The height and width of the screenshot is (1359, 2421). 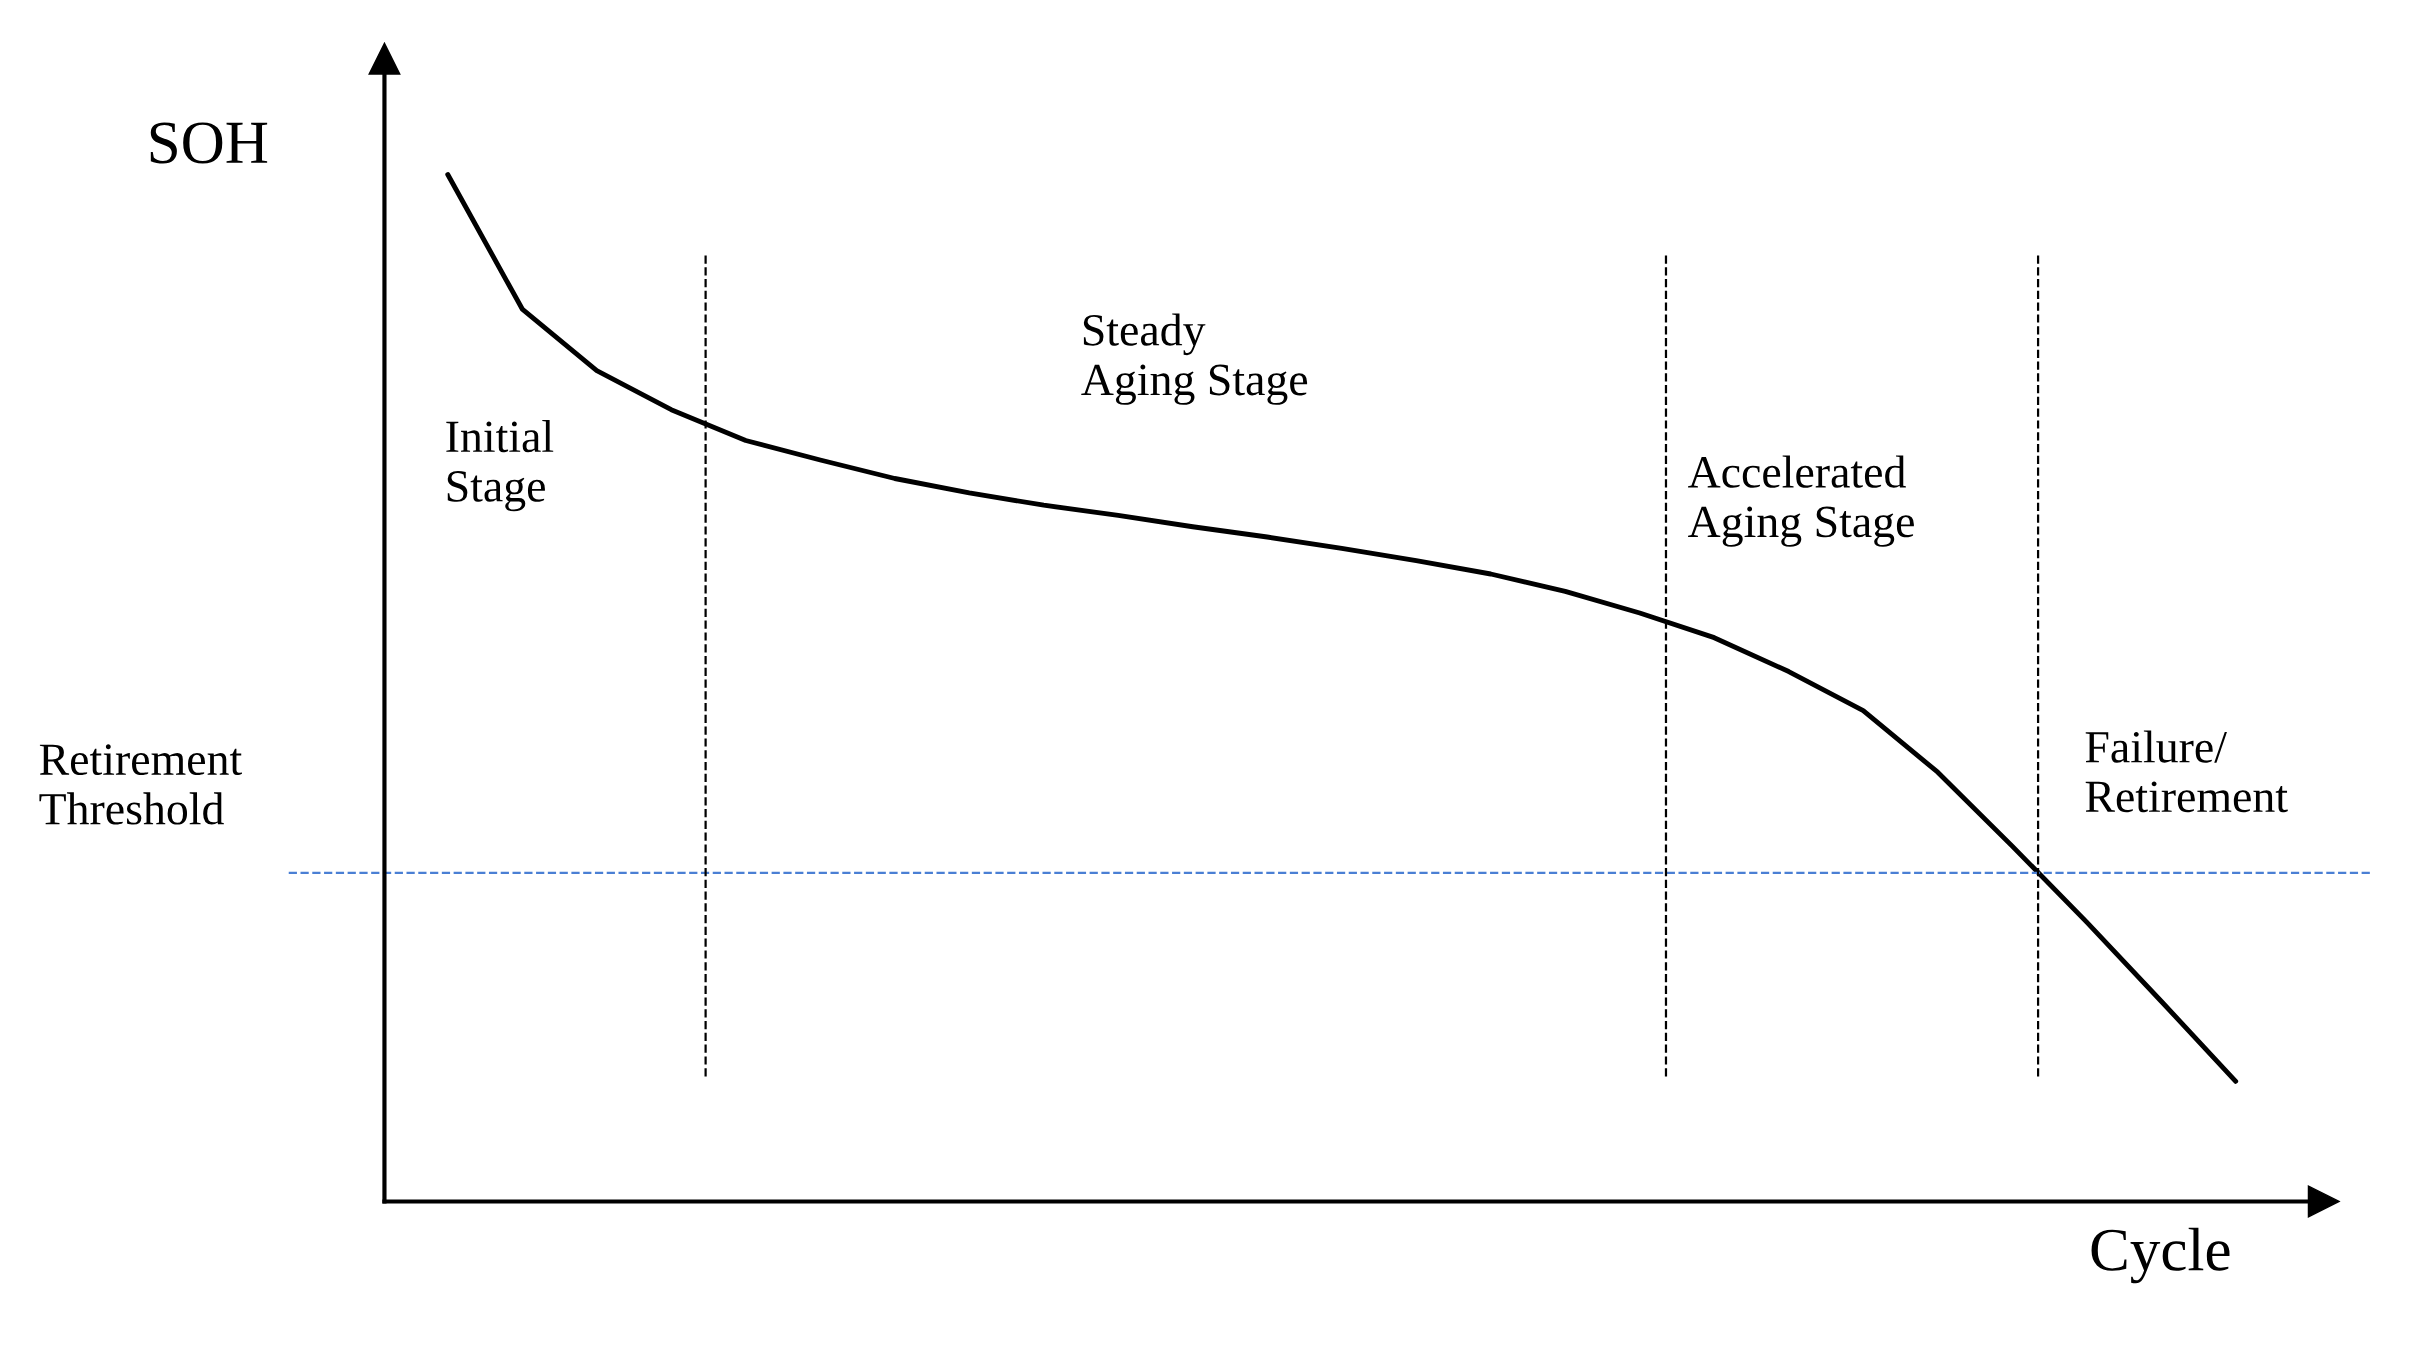 I want to click on x-axis-title: Cycle, so click(x=2160, y=1255).